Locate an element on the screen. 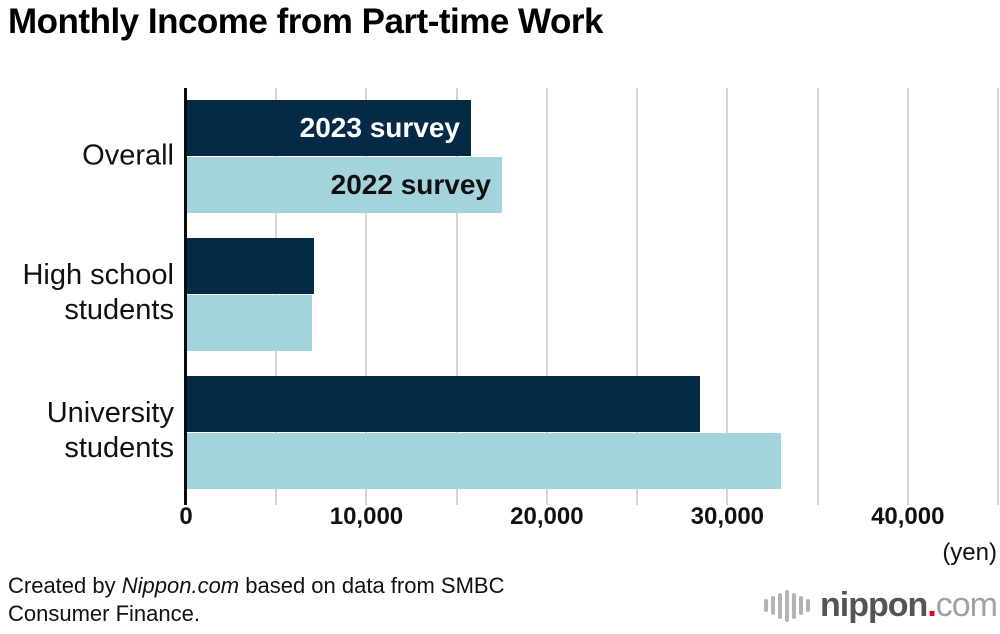 Image resolution: width=1000 pixels, height=634 pixels. series-label-2022-survey: 2022 survey is located at coordinates (410, 184).